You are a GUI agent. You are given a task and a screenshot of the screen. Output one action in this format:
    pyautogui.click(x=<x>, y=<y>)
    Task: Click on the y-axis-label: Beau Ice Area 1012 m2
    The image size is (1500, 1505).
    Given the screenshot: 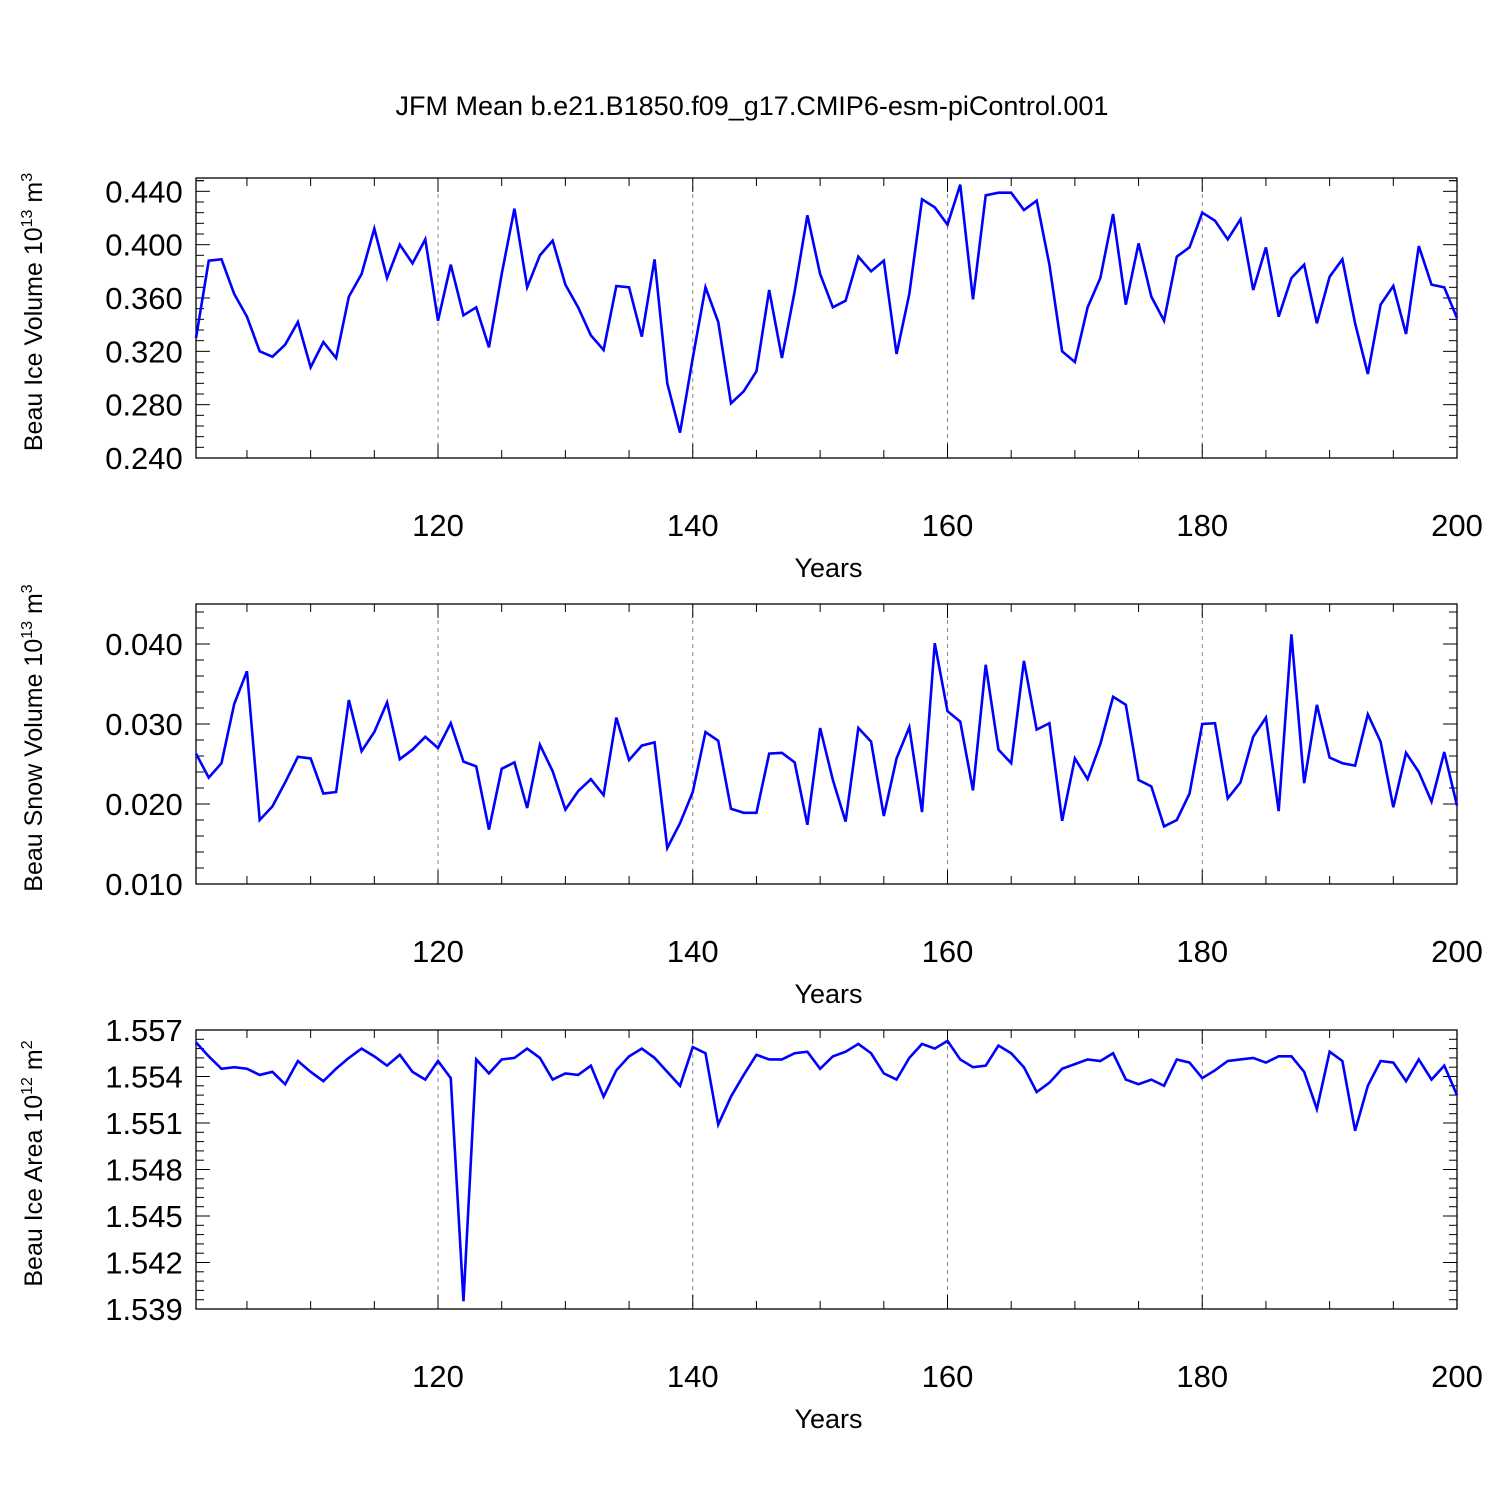 What is the action you would take?
    pyautogui.click(x=33, y=1163)
    